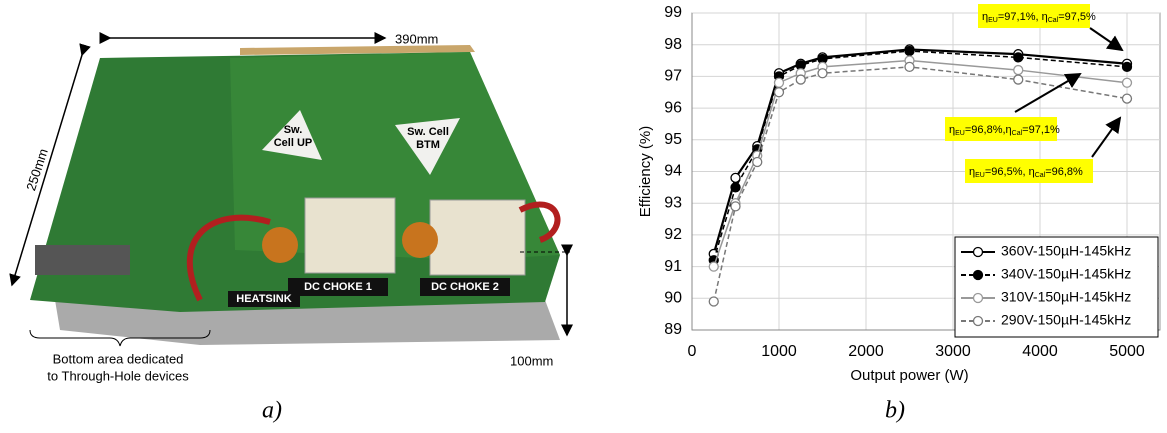  I want to click on annotation-part: =97,1%, so click(1041, 130).